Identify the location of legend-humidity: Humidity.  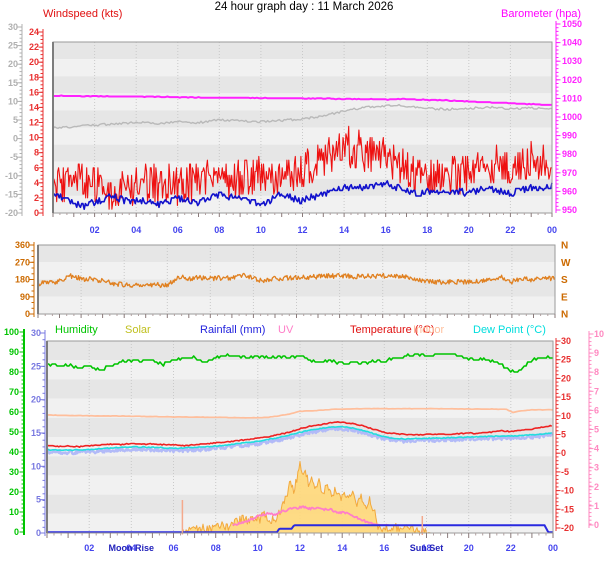
(76, 330).